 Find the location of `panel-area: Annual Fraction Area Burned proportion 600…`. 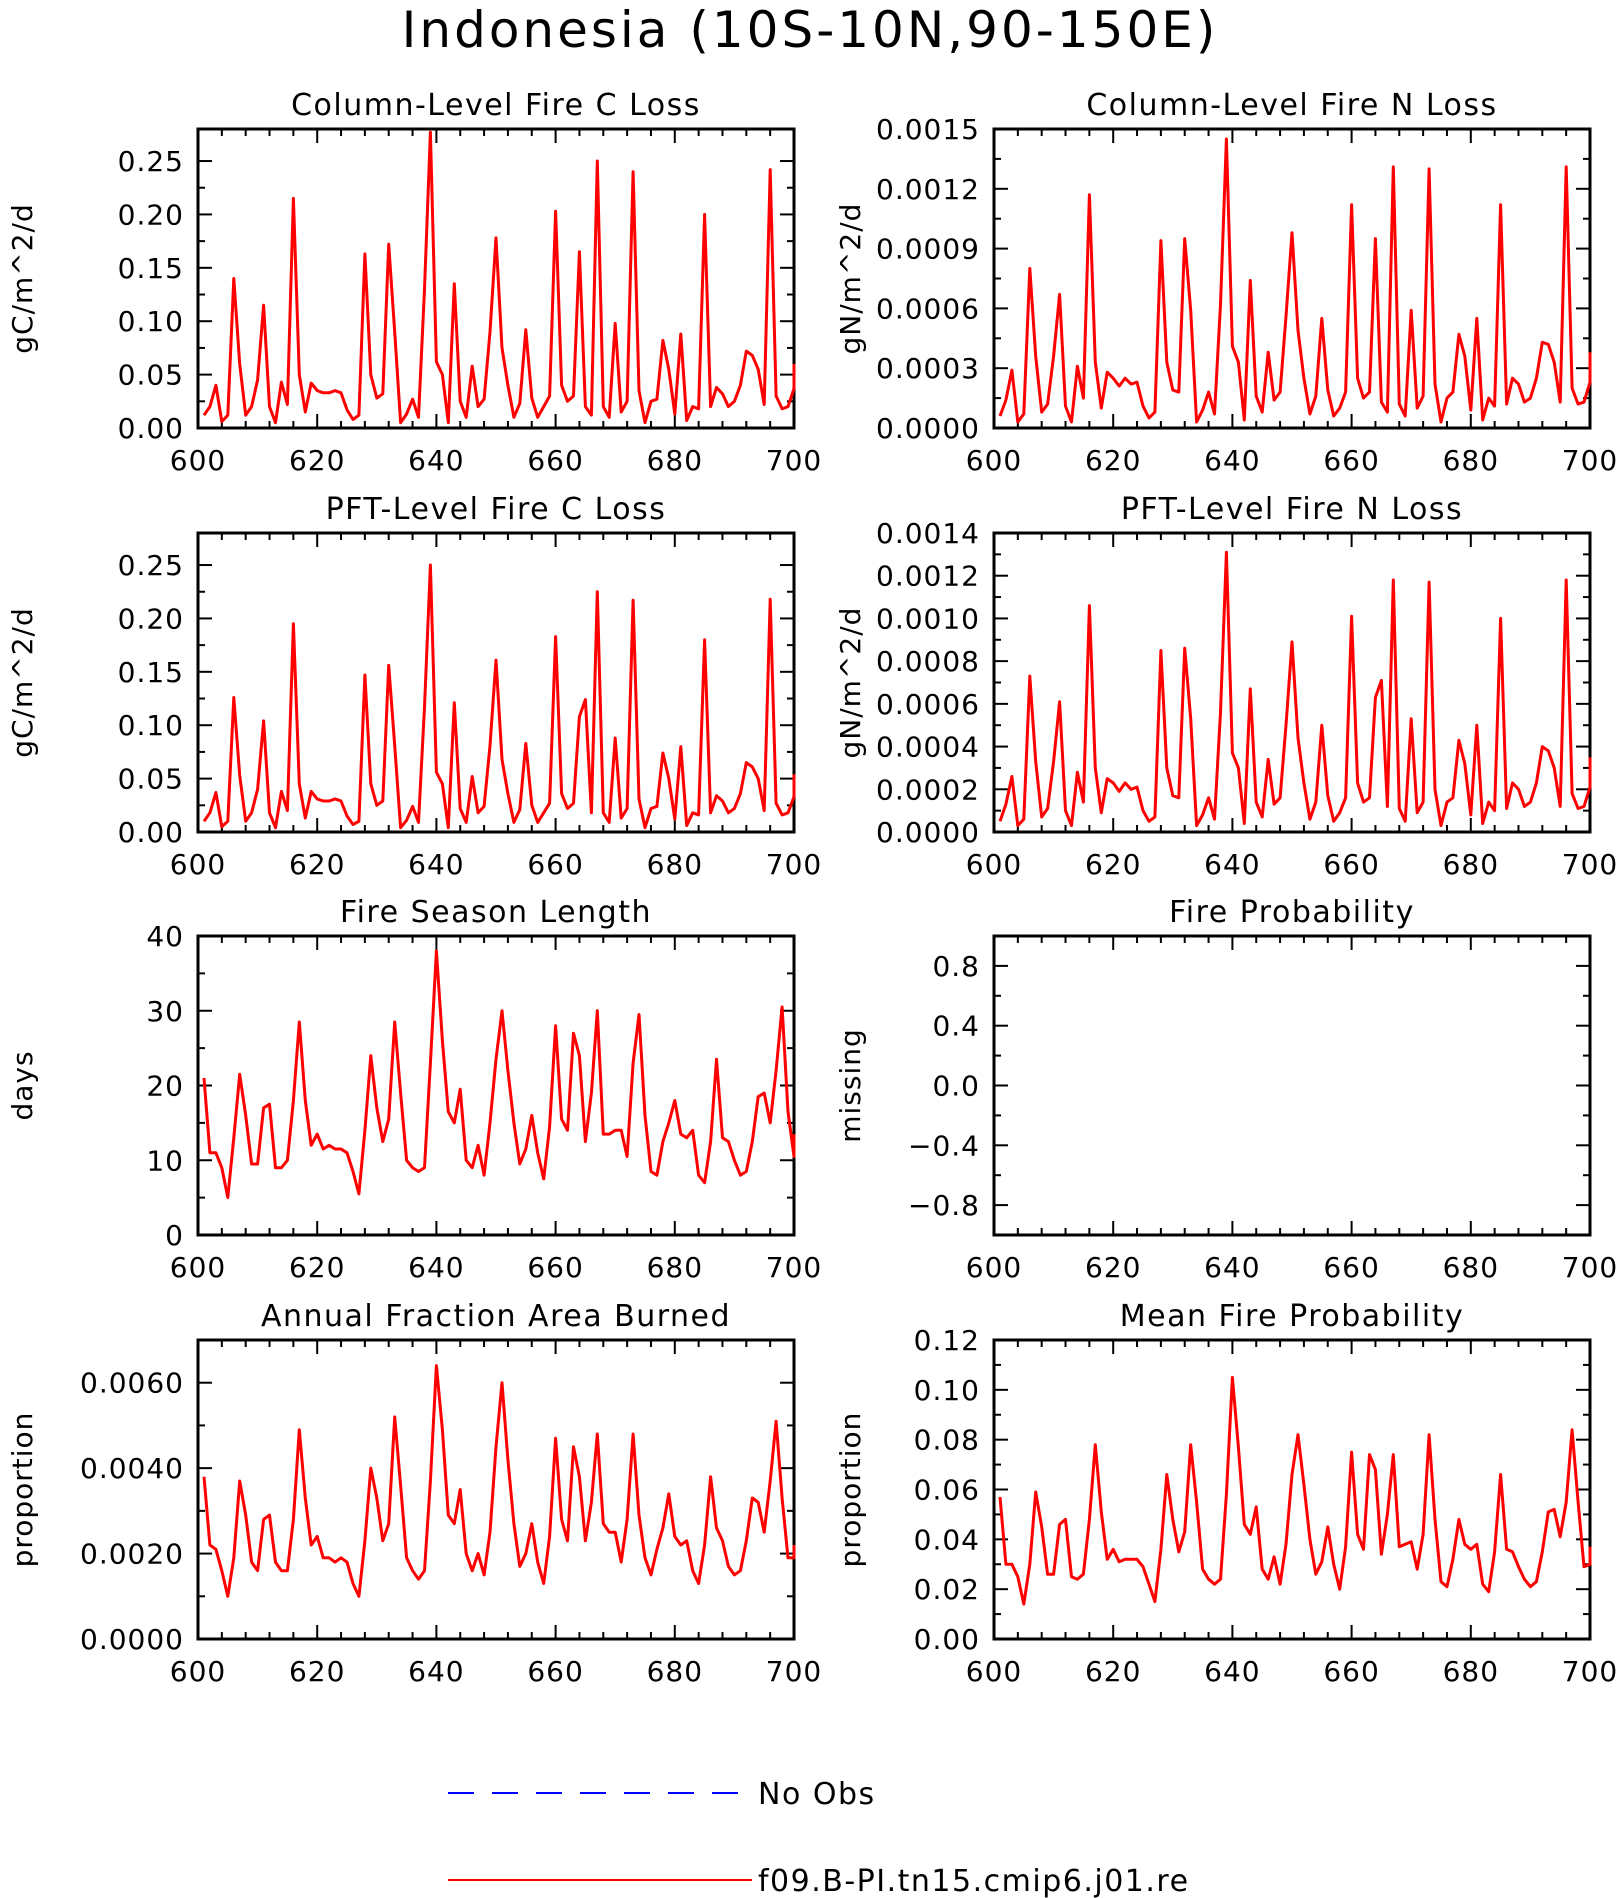

panel-area: Annual Fraction Area Burned proportion 600… is located at coordinates (414, 1493).